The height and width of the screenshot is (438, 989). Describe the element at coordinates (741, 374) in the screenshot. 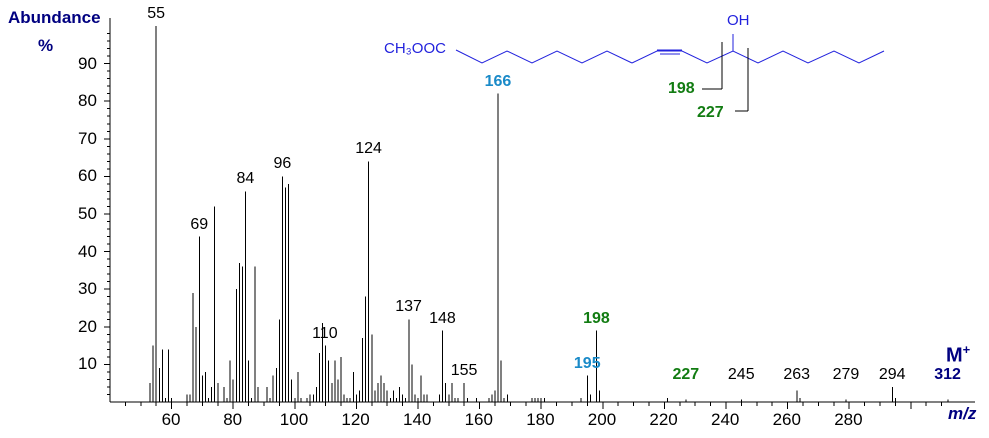

I see `peak-label-245: 245` at that location.